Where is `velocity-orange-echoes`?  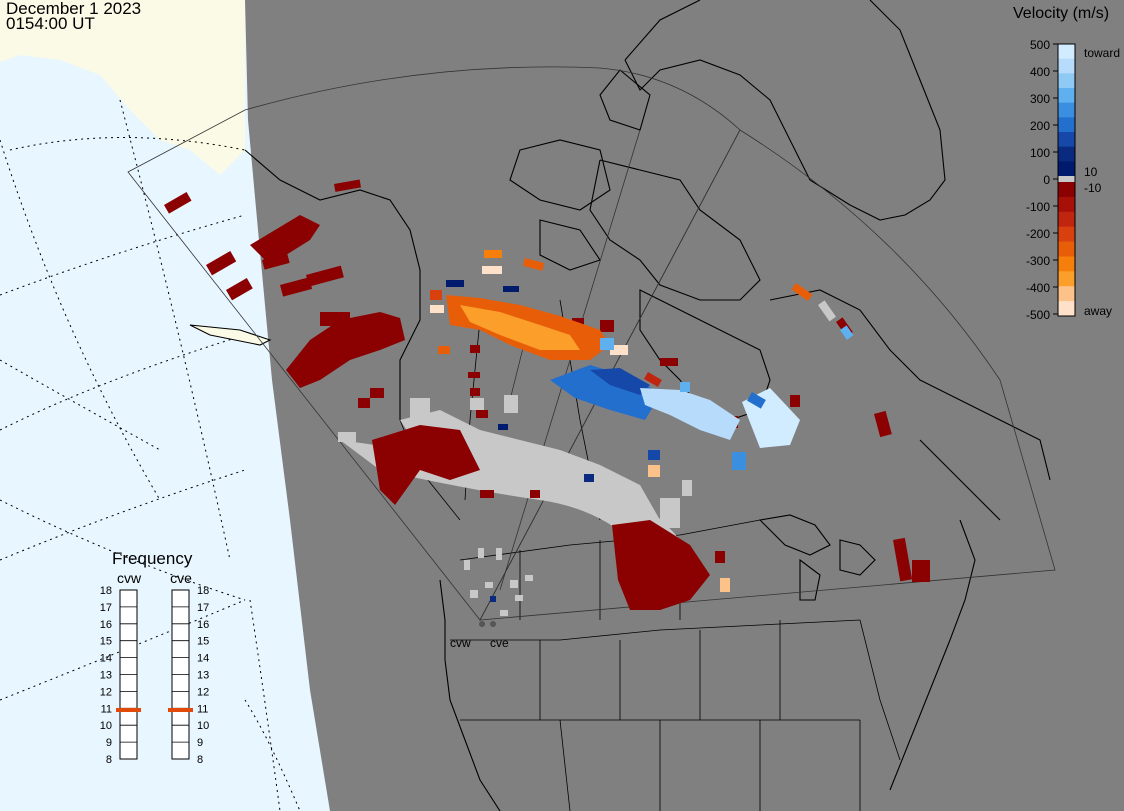
velocity-orange-echoes is located at coordinates (621, 421).